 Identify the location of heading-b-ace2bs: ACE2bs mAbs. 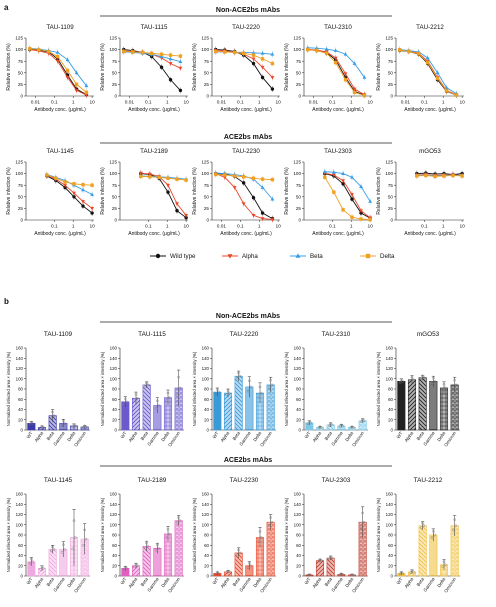
(246, 462).